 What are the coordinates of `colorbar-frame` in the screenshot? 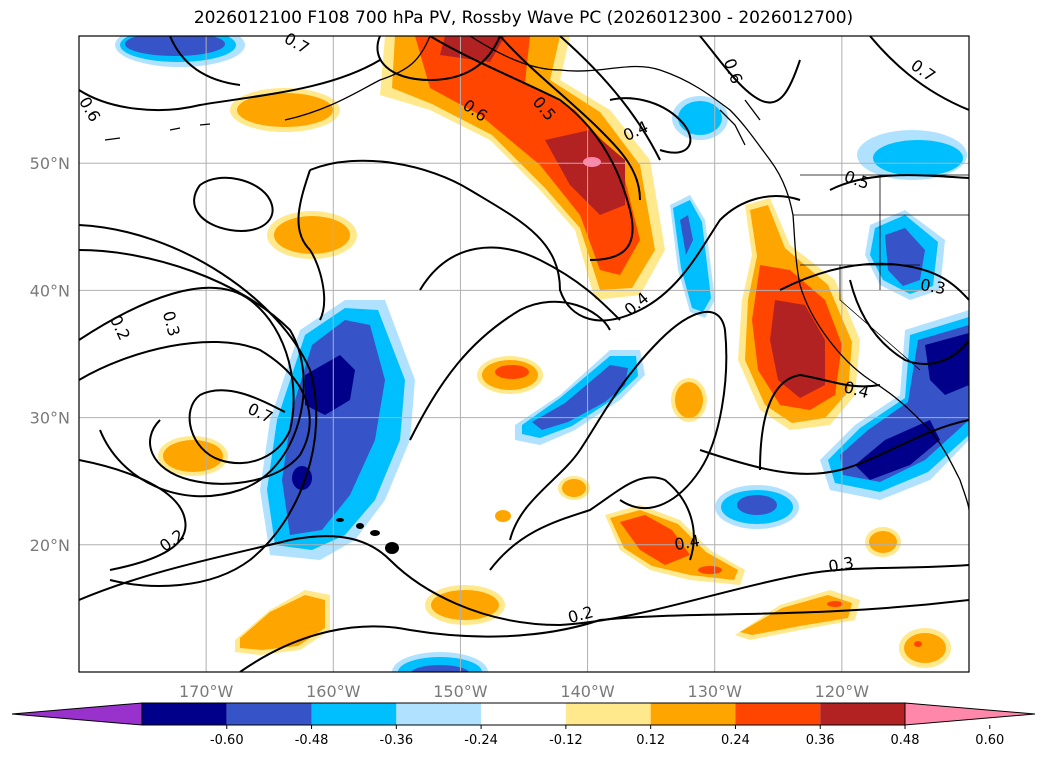 It's located at (523, 714).